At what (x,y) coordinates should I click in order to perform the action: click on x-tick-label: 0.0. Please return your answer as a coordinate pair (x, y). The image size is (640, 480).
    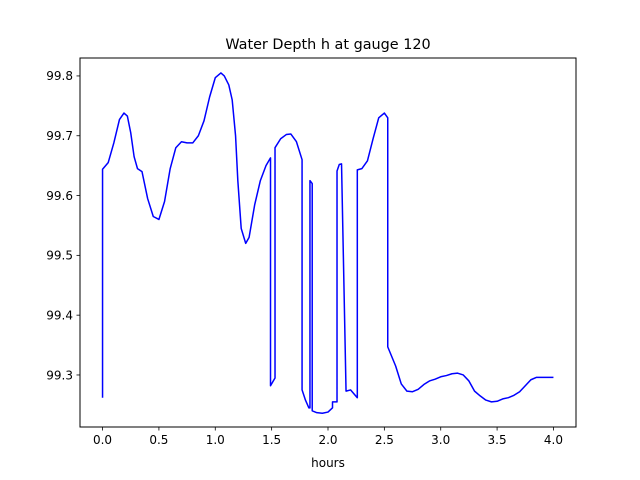
    Looking at the image, I should click on (102, 440).